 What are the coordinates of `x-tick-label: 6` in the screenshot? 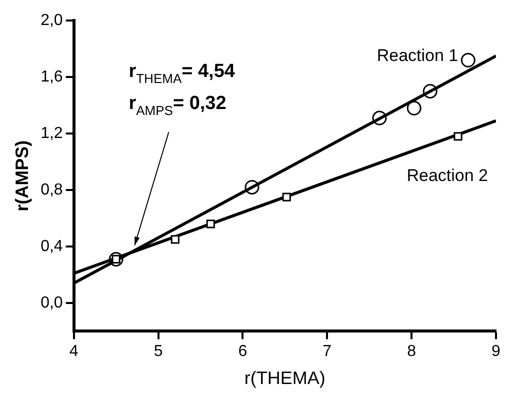 It's located at (243, 351).